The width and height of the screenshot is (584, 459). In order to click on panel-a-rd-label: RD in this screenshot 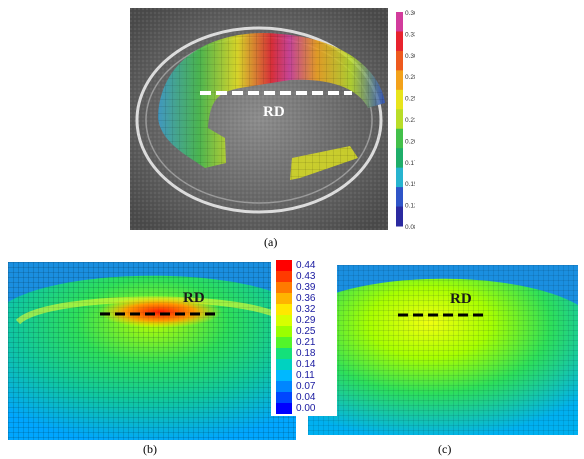, I will do `click(274, 112)`.